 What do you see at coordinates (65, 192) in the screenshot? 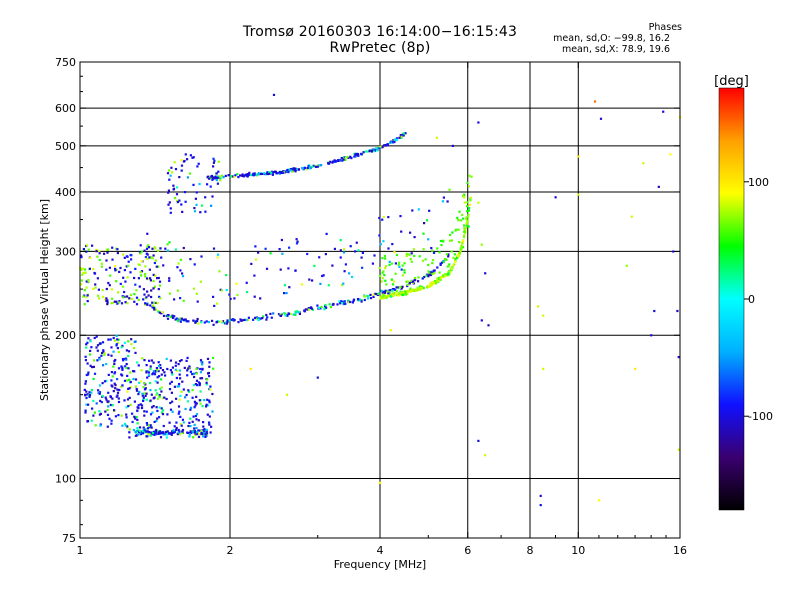
I see `y-tick-label: 400` at bounding box center [65, 192].